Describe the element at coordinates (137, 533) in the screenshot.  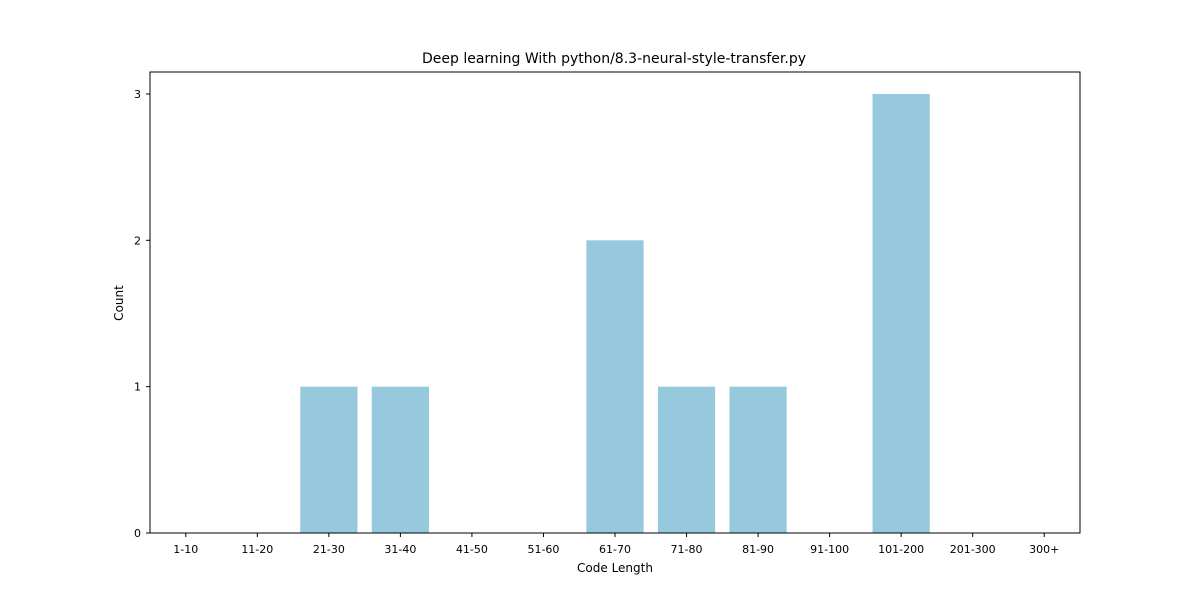
I see `y-tick-label: 0` at that location.